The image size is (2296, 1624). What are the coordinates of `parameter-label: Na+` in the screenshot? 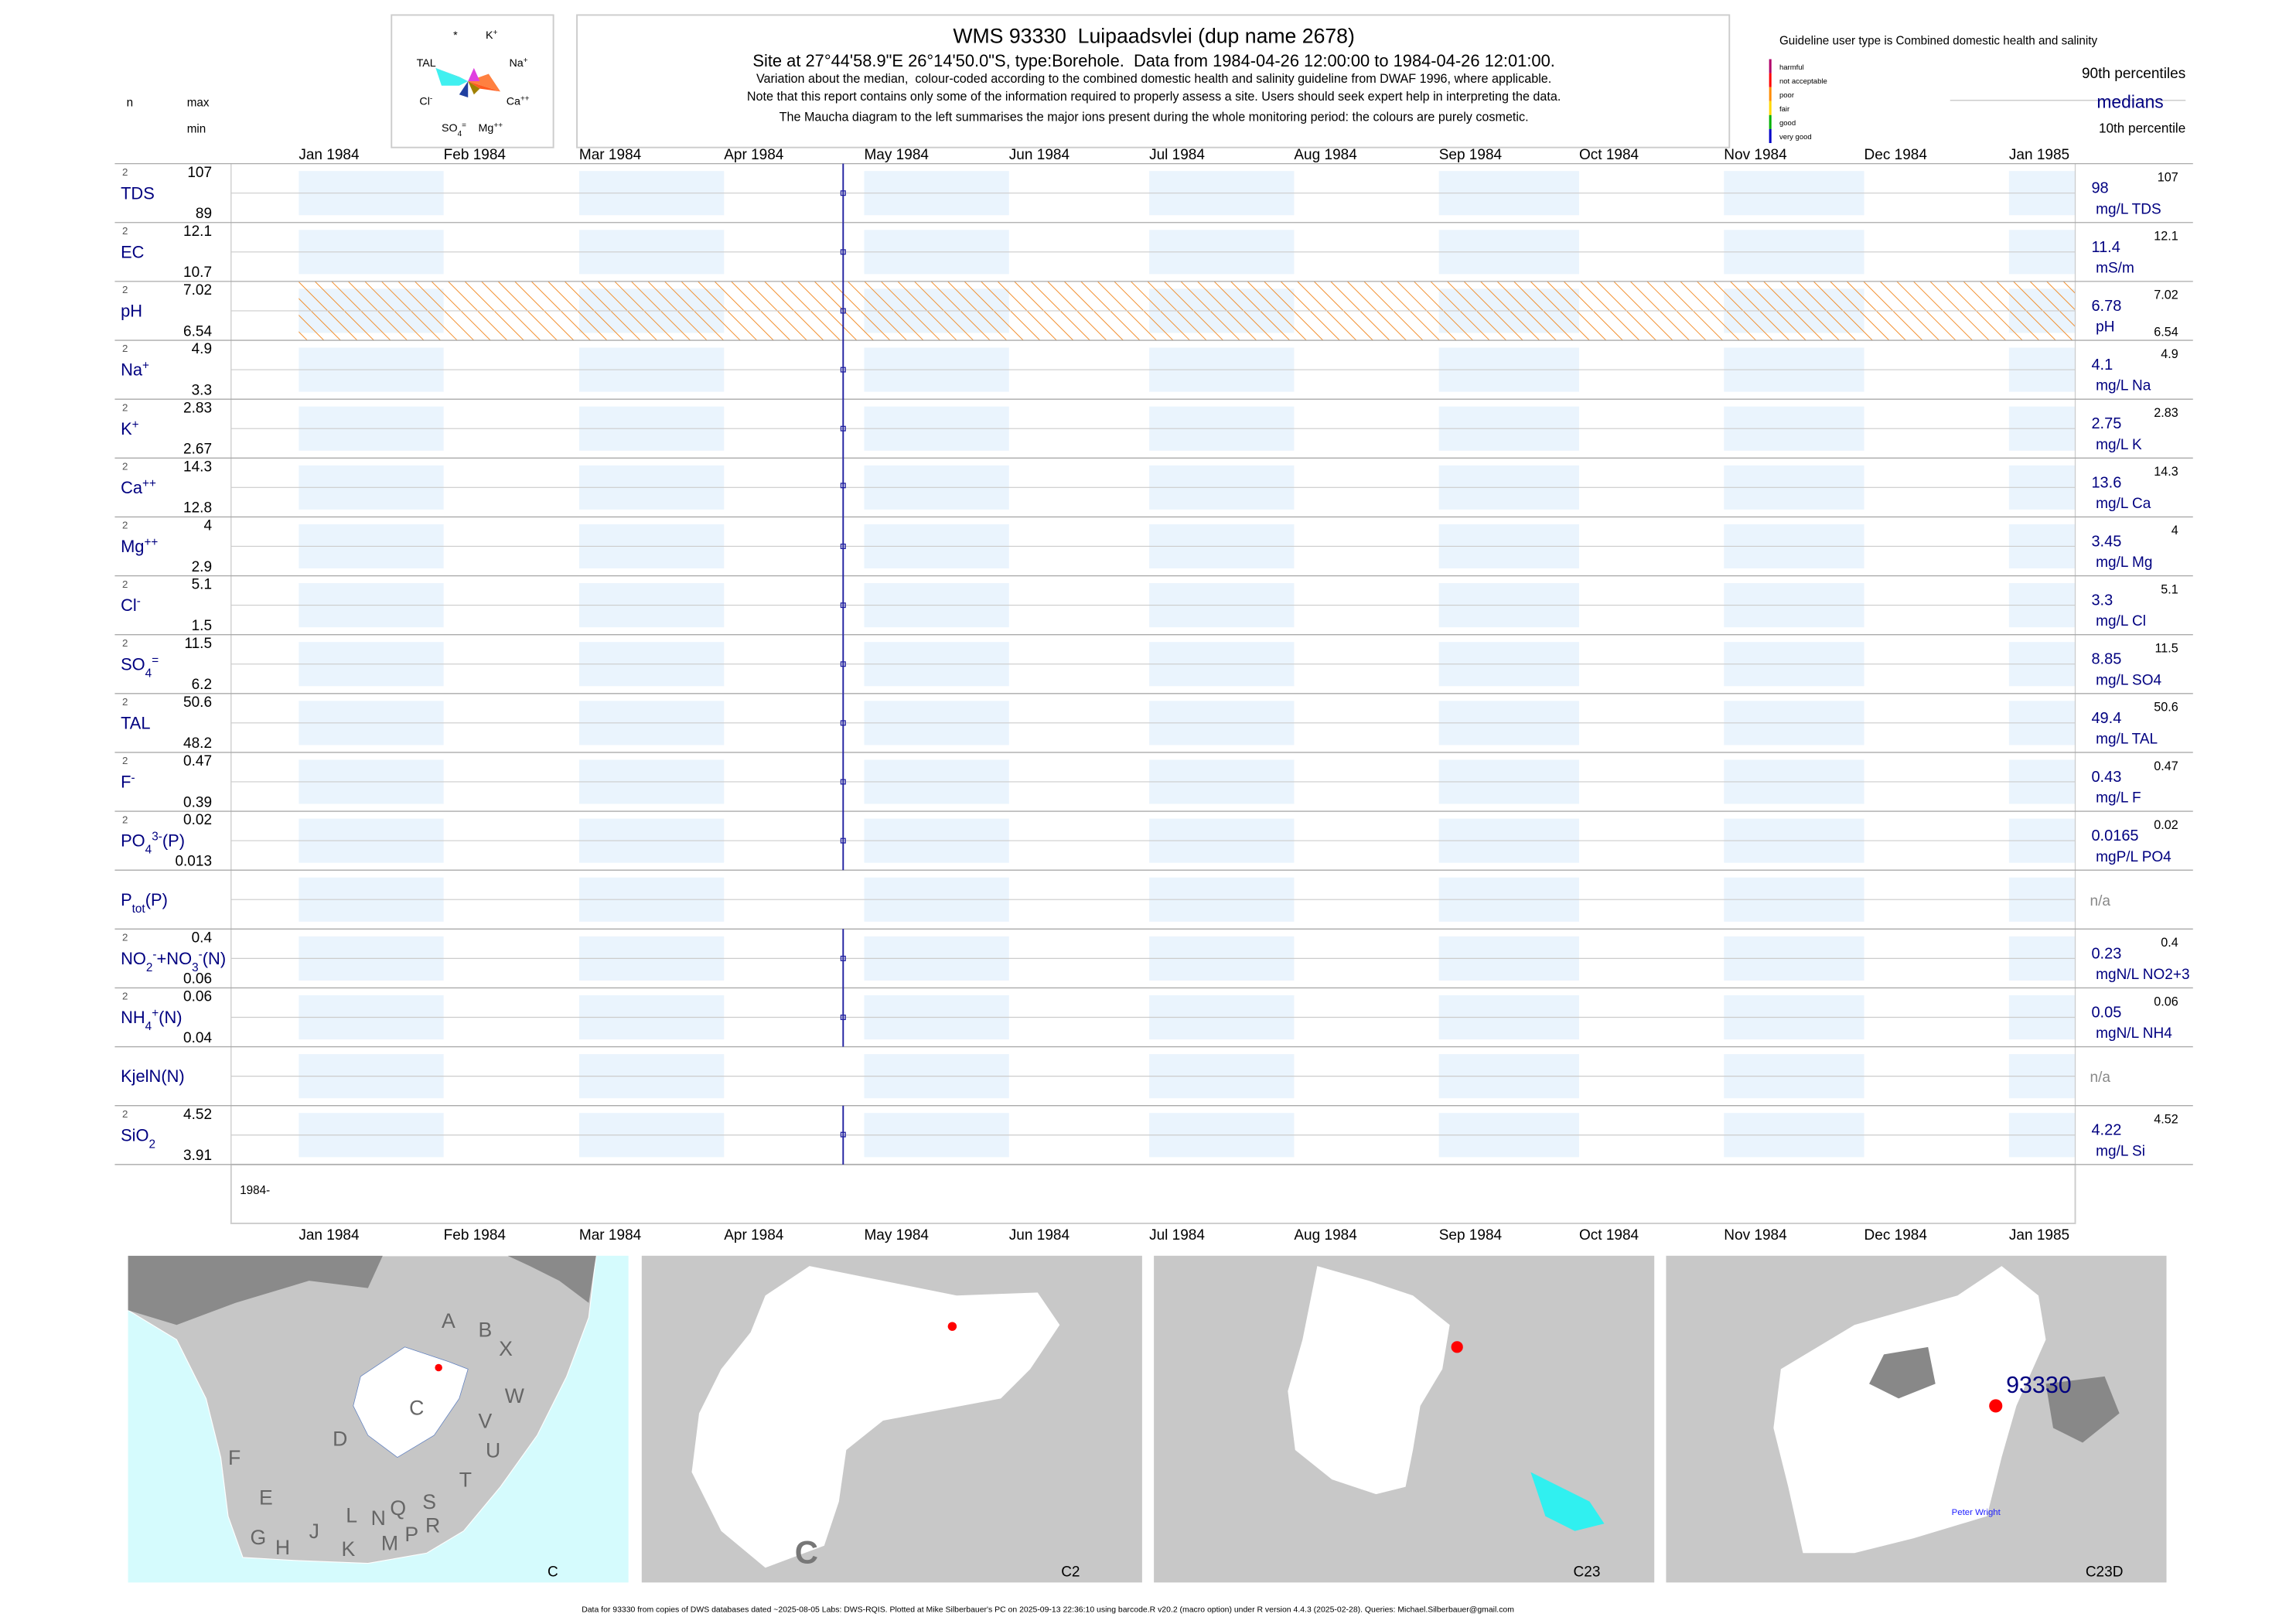 It's located at (135, 369).